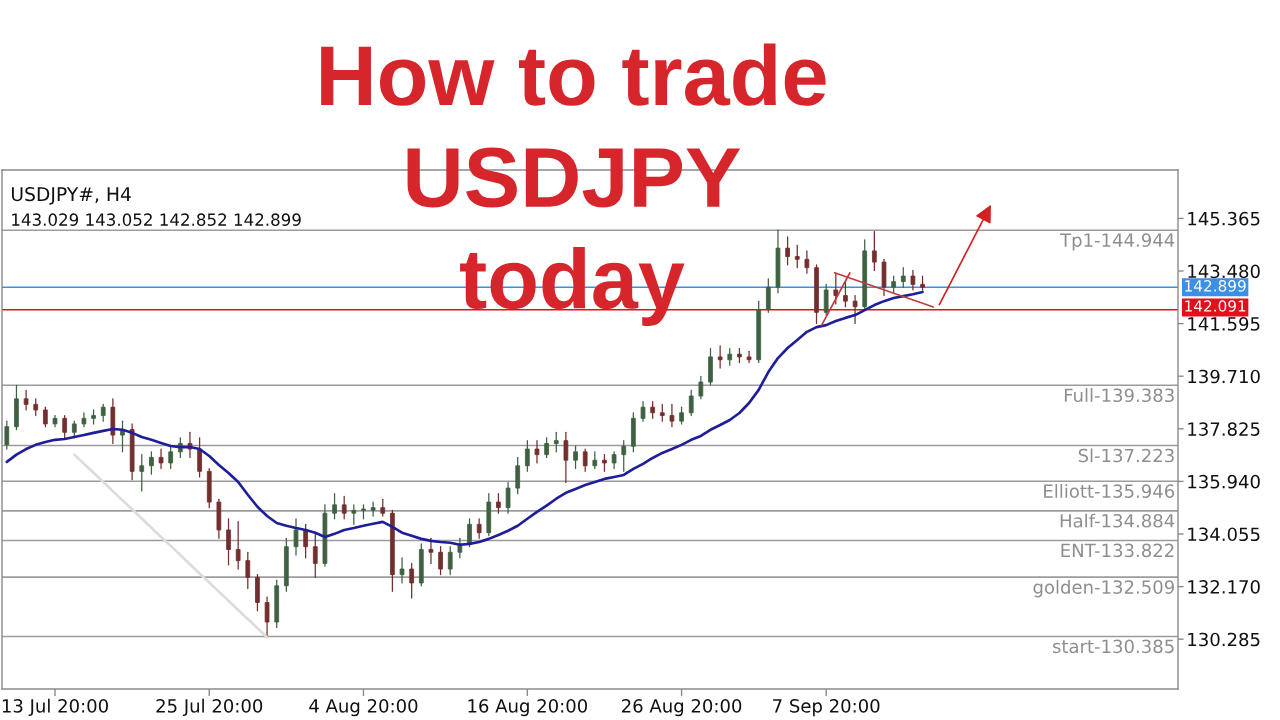  What do you see at coordinates (209, 707) in the screenshot?
I see `x-tick-label: 25 Jul 20:00` at bounding box center [209, 707].